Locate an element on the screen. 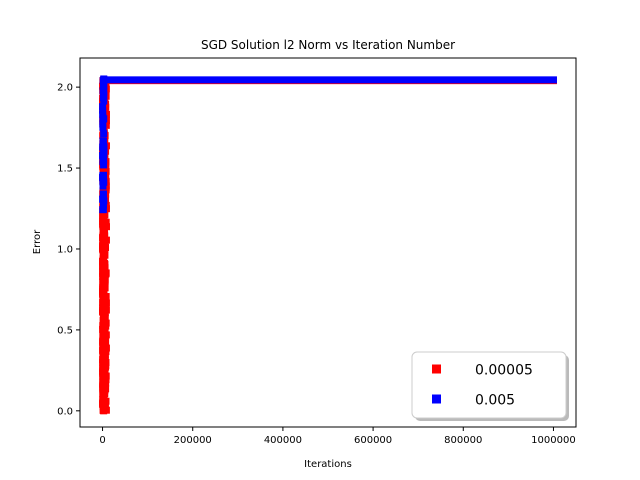 The width and height of the screenshot is (640, 480). x-axis-label: Iterations is located at coordinates (328, 464).